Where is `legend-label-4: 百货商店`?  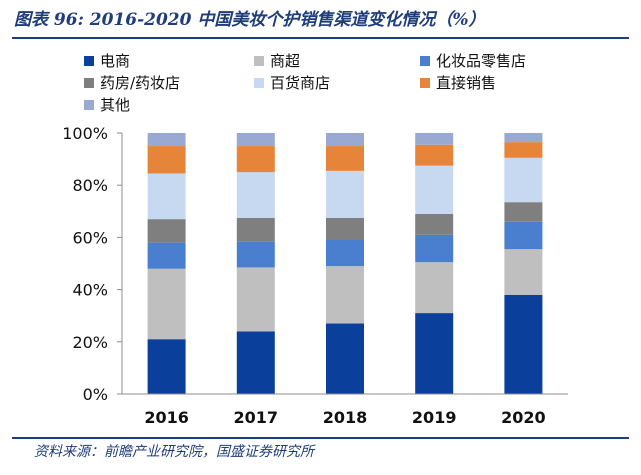 legend-label-4: 百货商店 is located at coordinates (300, 83).